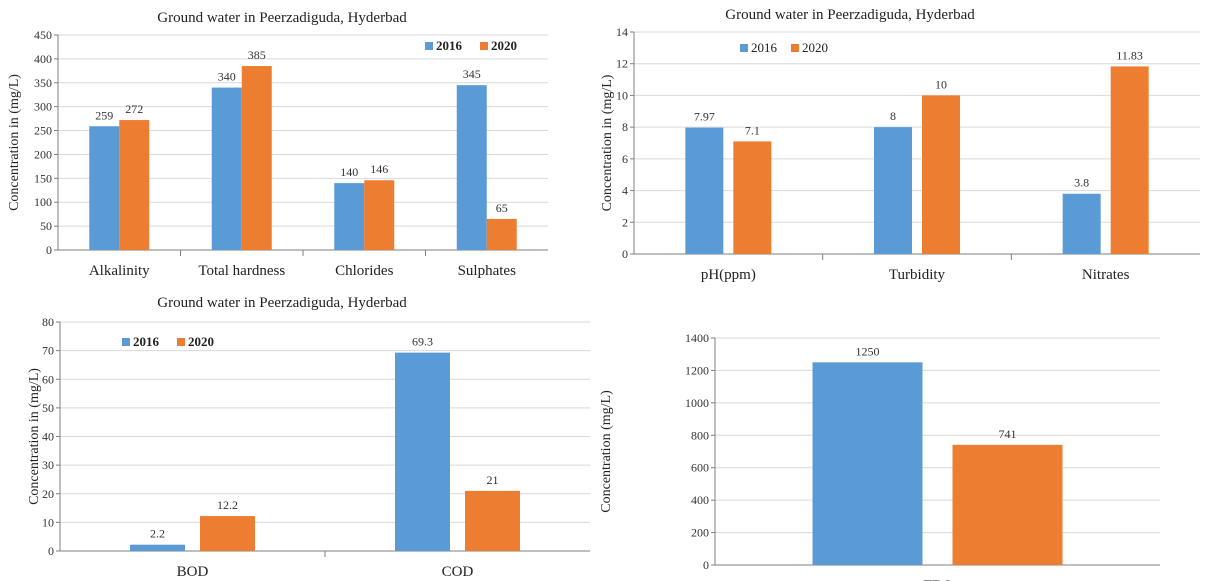 The image size is (1206, 581). Describe the element at coordinates (48, 322) in the screenshot. I see `y-tick-label: 80` at that location.